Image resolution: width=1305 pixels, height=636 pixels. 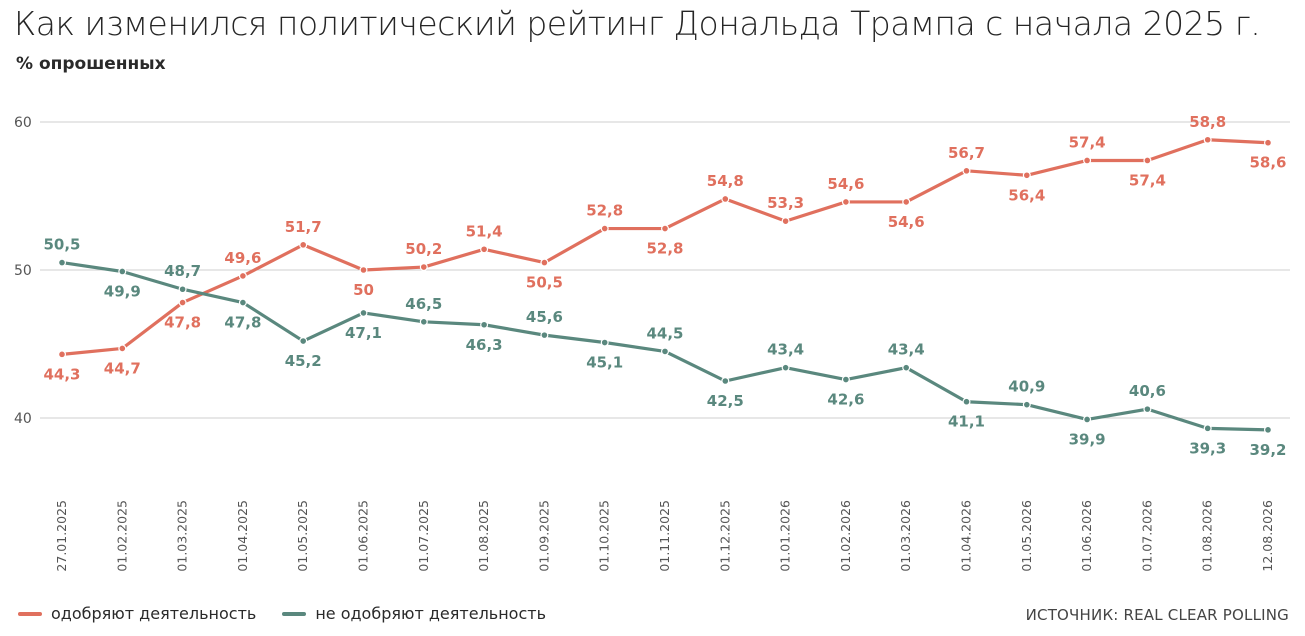 What do you see at coordinates (664, 536) in the screenshot?
I see `x-tick-label: 01.11.2025` at bounding box center [664, 536].